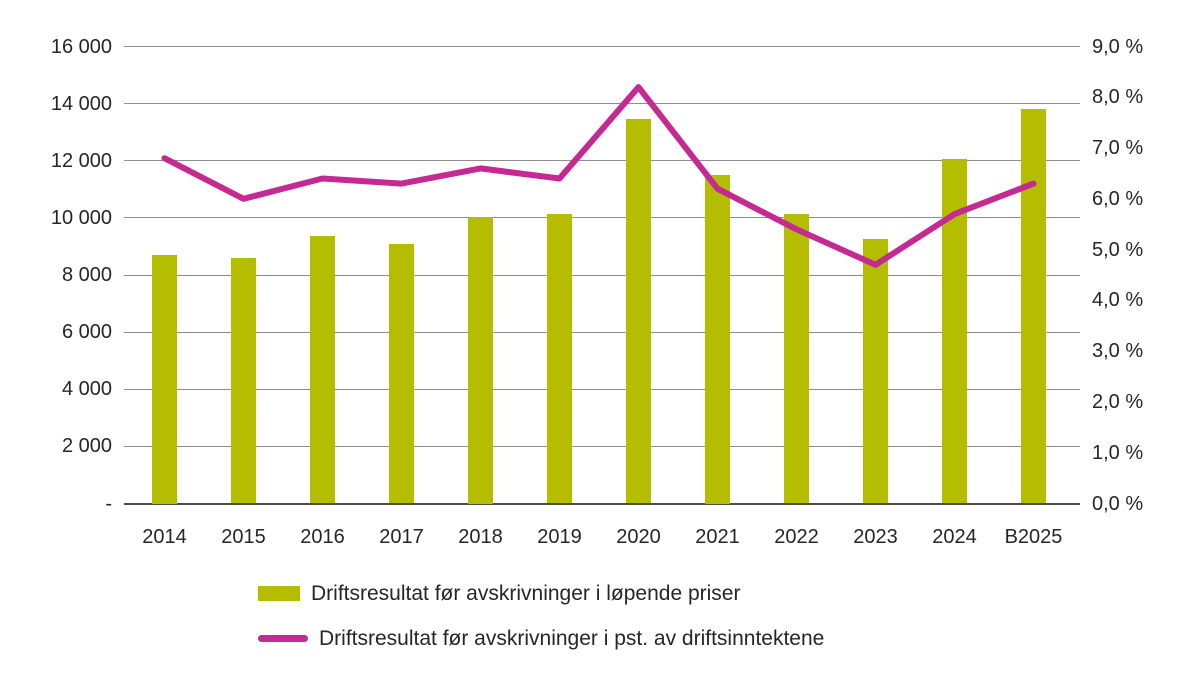 Image resolution: width=1200 pixels, height=678 pixels. What do you see at coordinates (1118, 148) in the screenshot?
I see `right-axis-tick-label: 7,0 %` at bounding box center [1118, 148].